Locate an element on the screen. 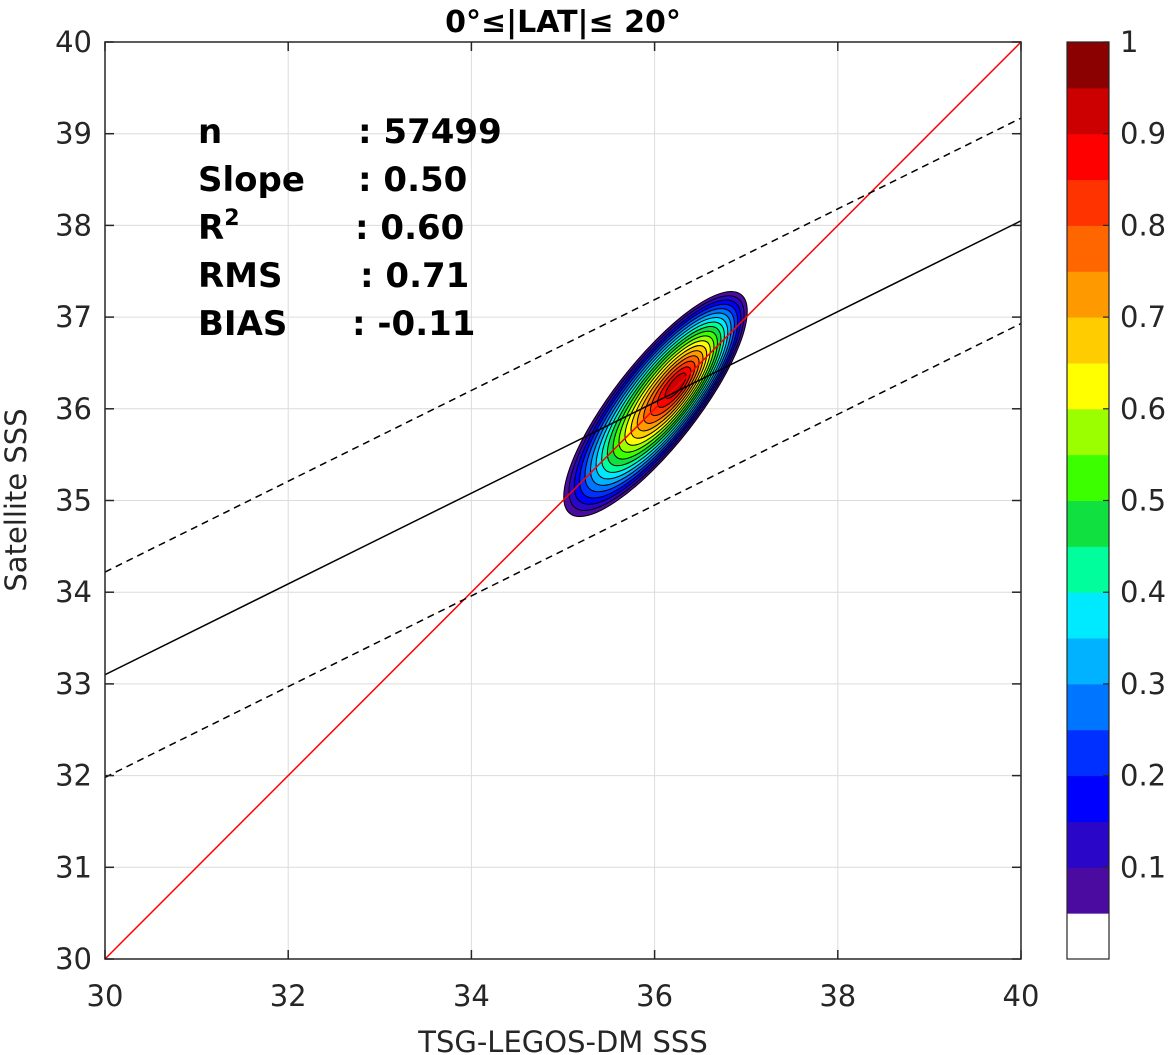 The height and width of the screenshot is (1055, 1172). stat-value: : 0.71 is located at coordinates (414, 276).